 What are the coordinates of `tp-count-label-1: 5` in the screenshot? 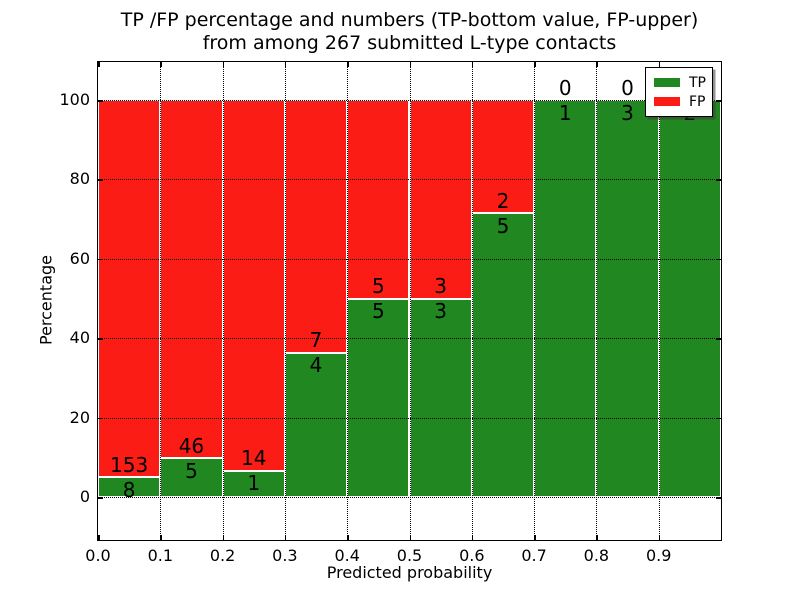 It's located at (191, 470).